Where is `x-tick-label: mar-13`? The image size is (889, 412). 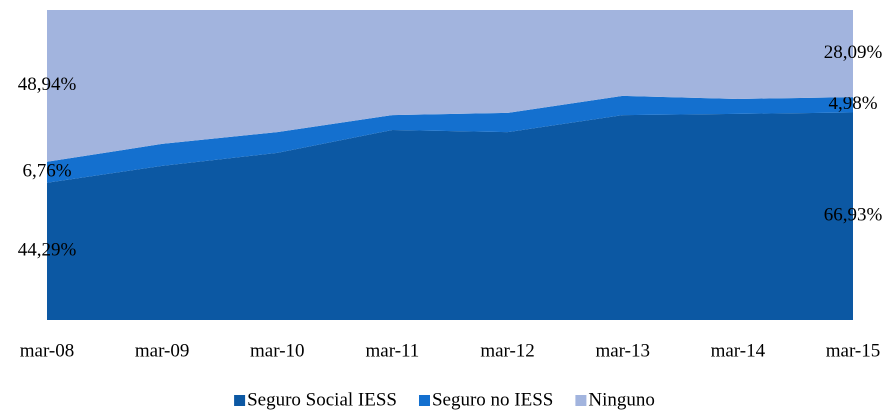
x-tick-label: mar-13 is located at coordinates (622, 350).